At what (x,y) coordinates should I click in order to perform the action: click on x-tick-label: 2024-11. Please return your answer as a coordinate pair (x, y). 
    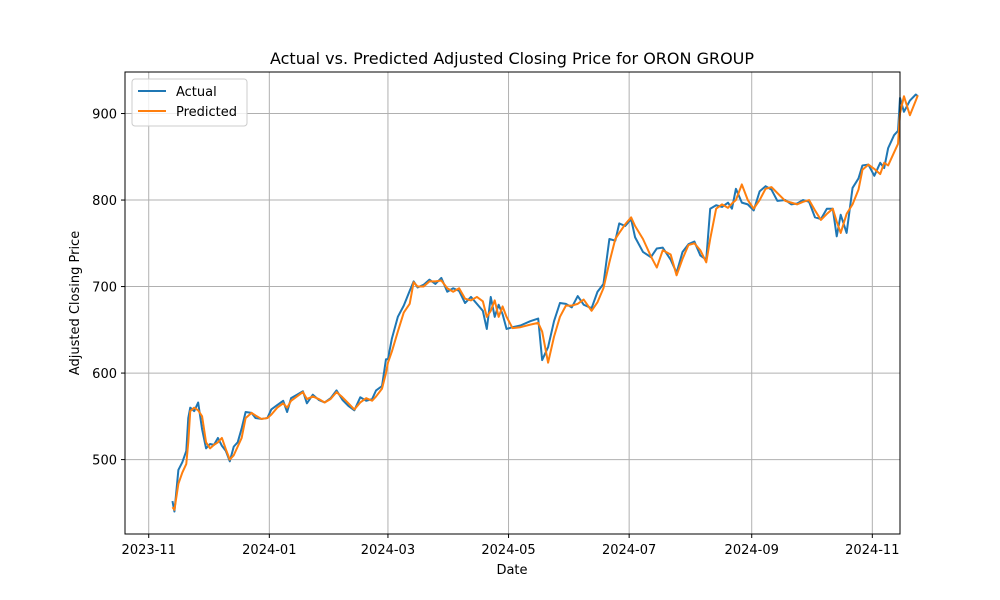
    Looking at the image, I should click on (872, 550).